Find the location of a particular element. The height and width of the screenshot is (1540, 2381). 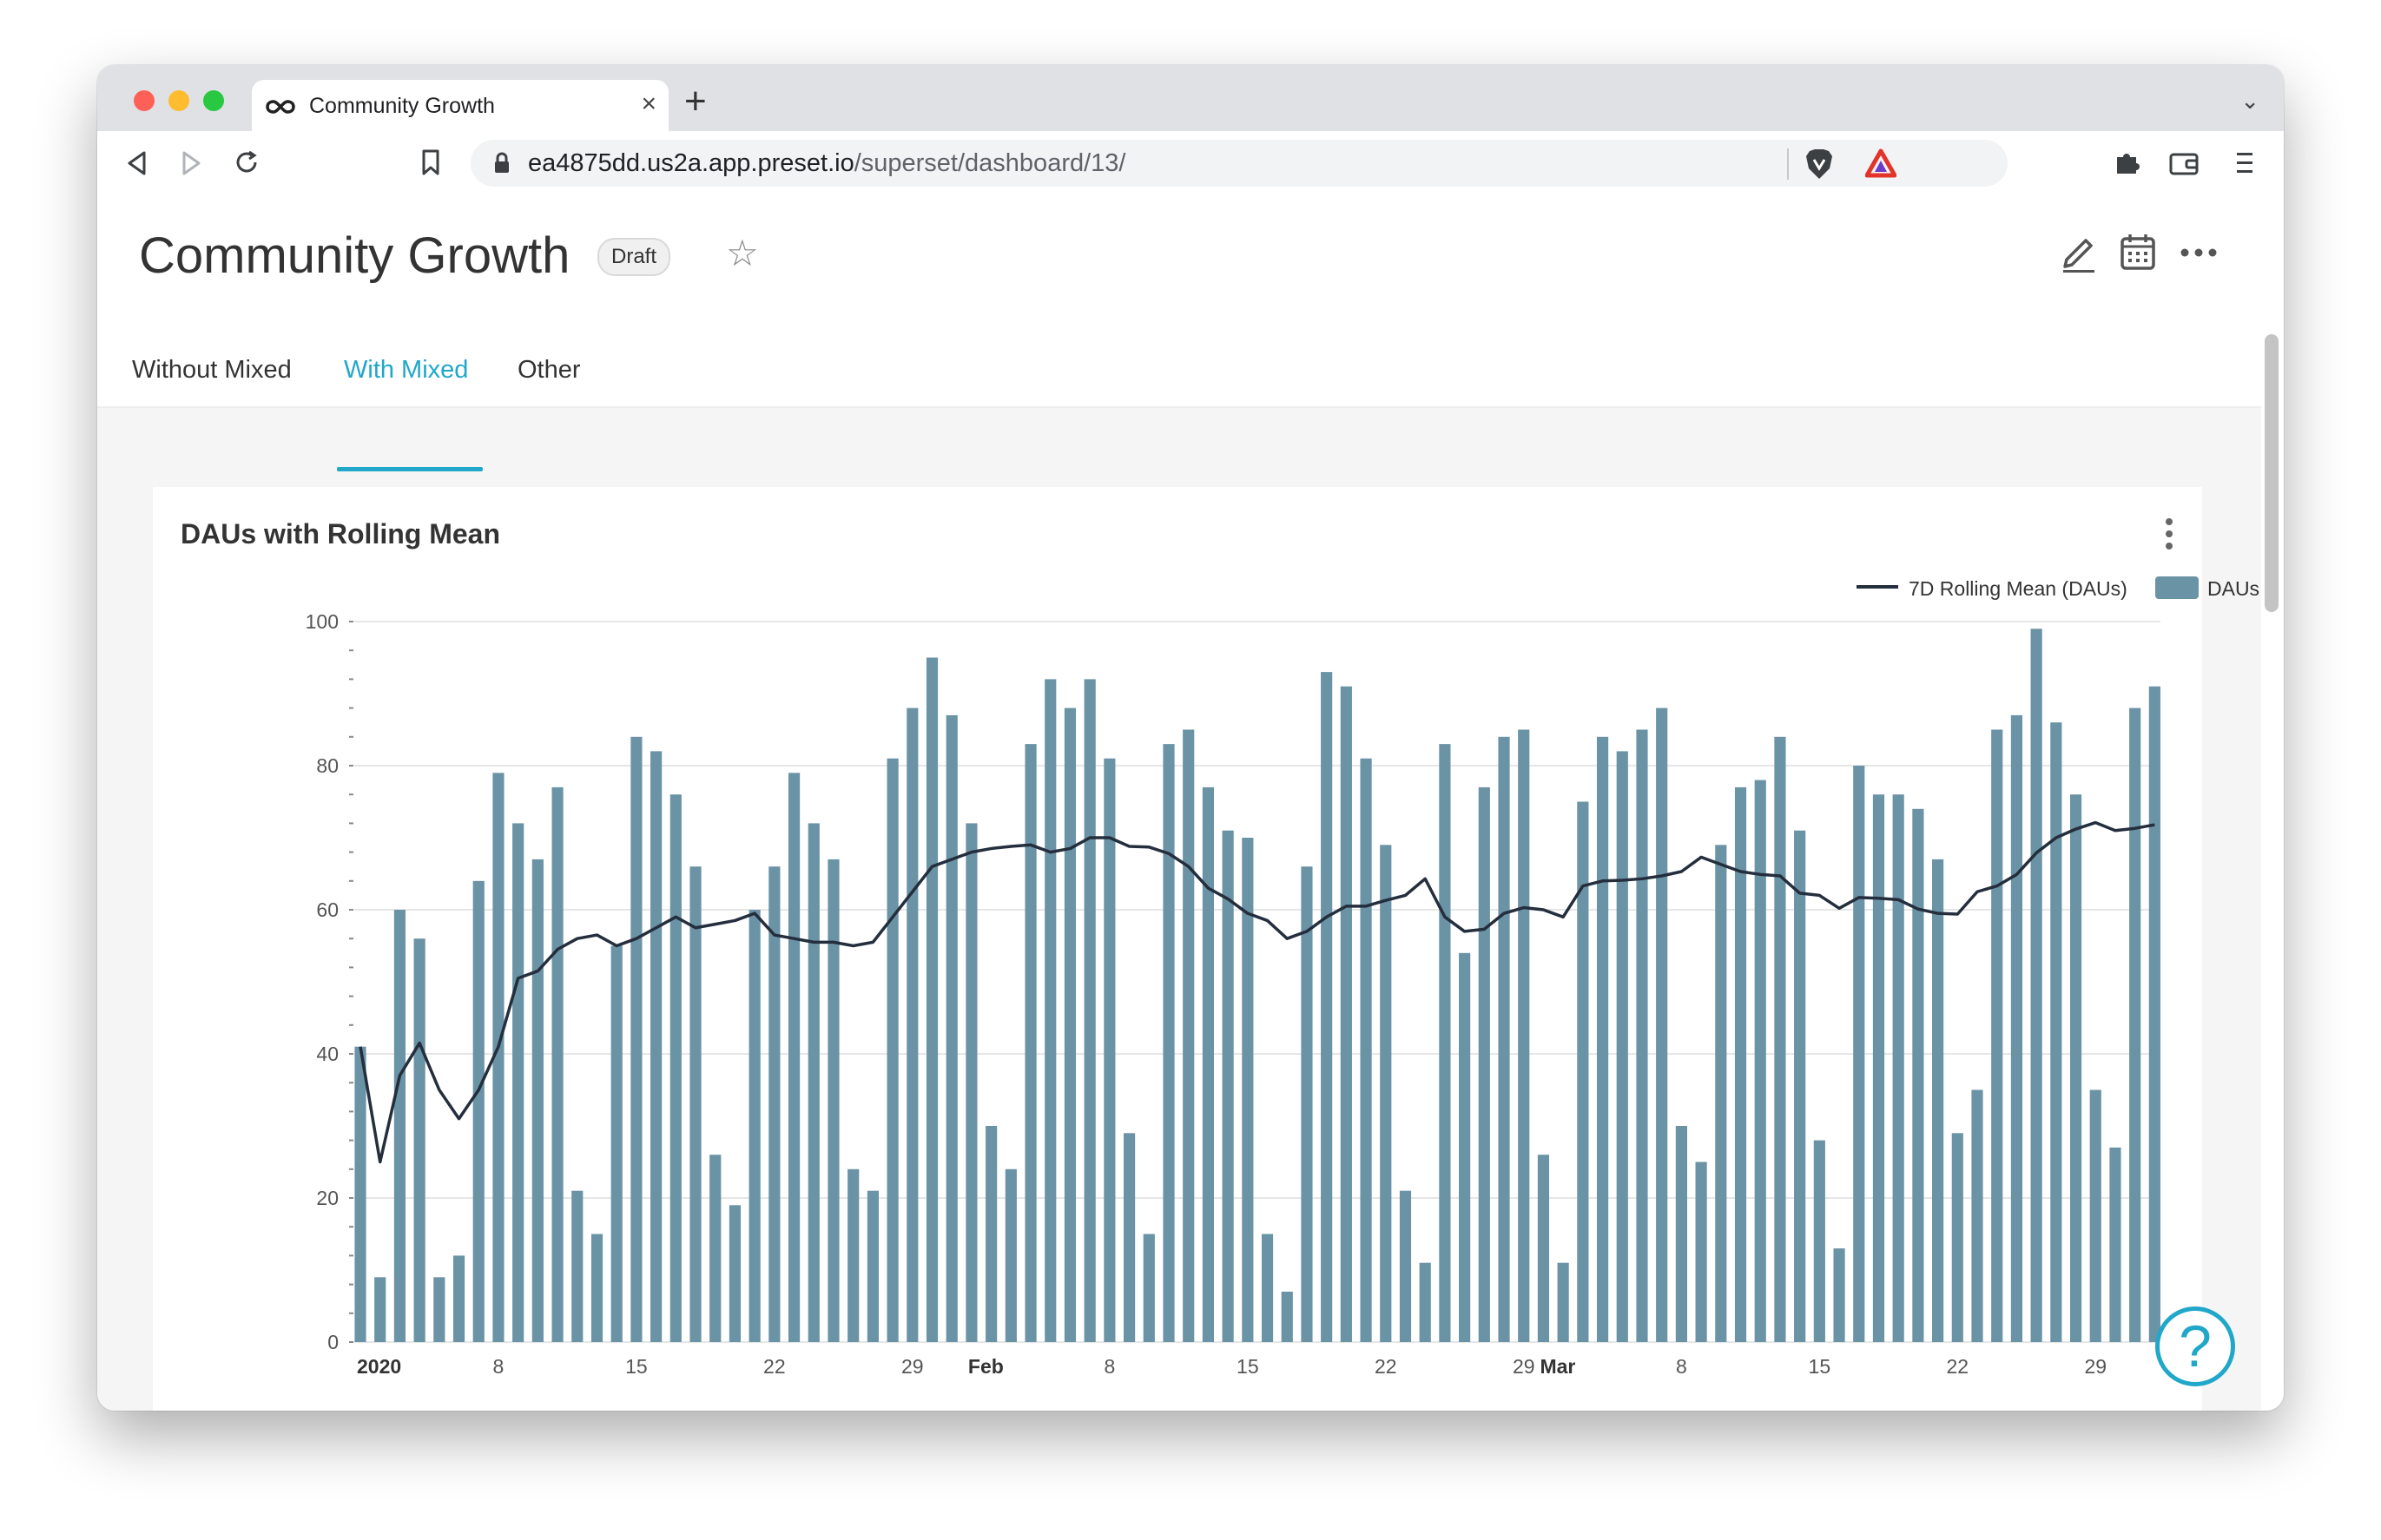

page-title: Community Growth is located at coordinates (355, 256).